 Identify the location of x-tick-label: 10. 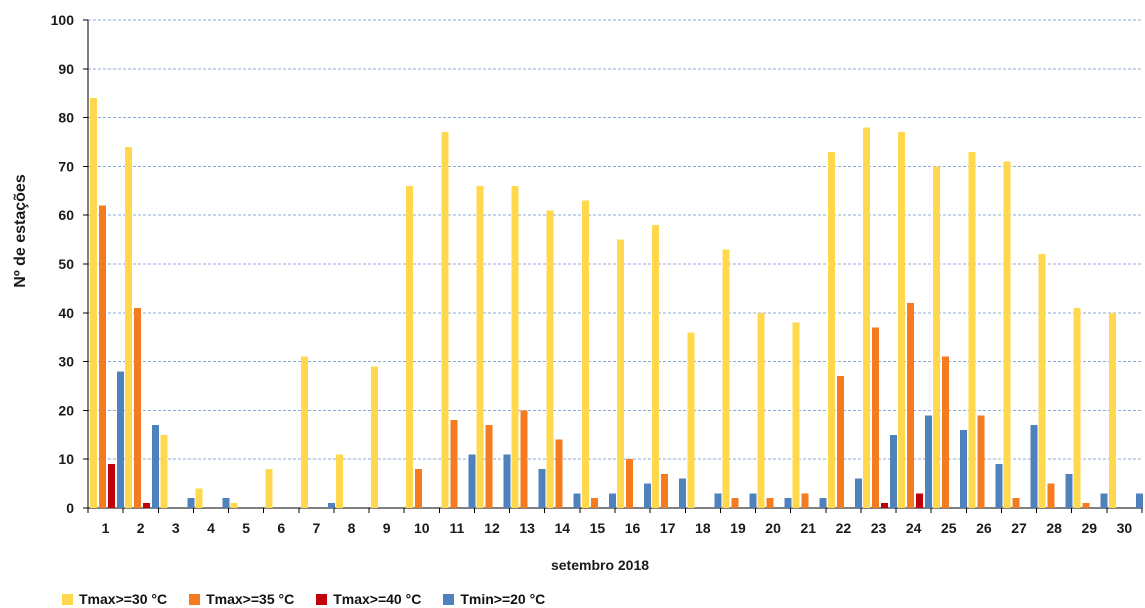
(422, 528).